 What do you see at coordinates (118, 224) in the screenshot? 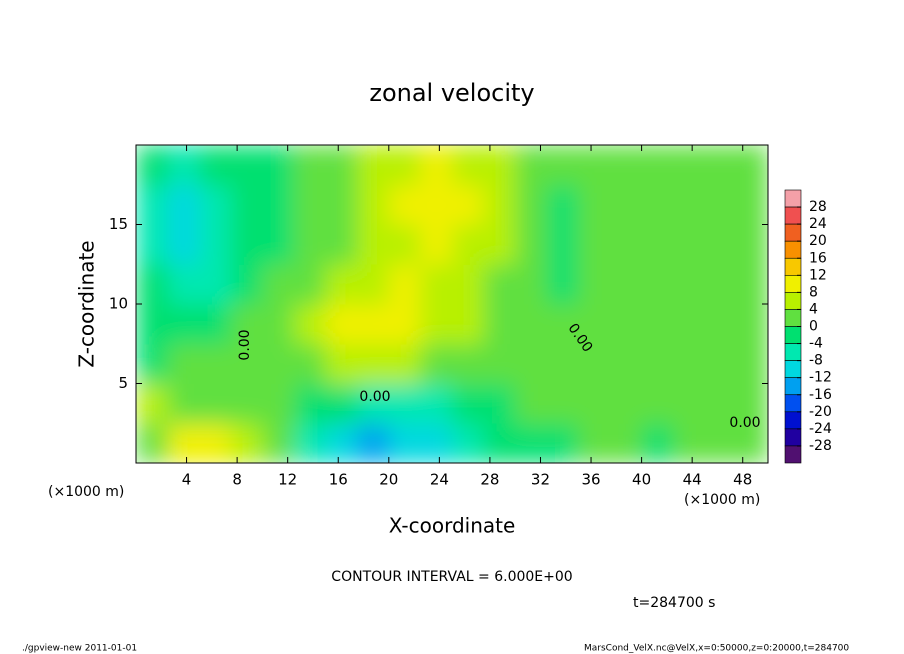
I see `y-tick-label: 15` at bounding box center [118, 224].